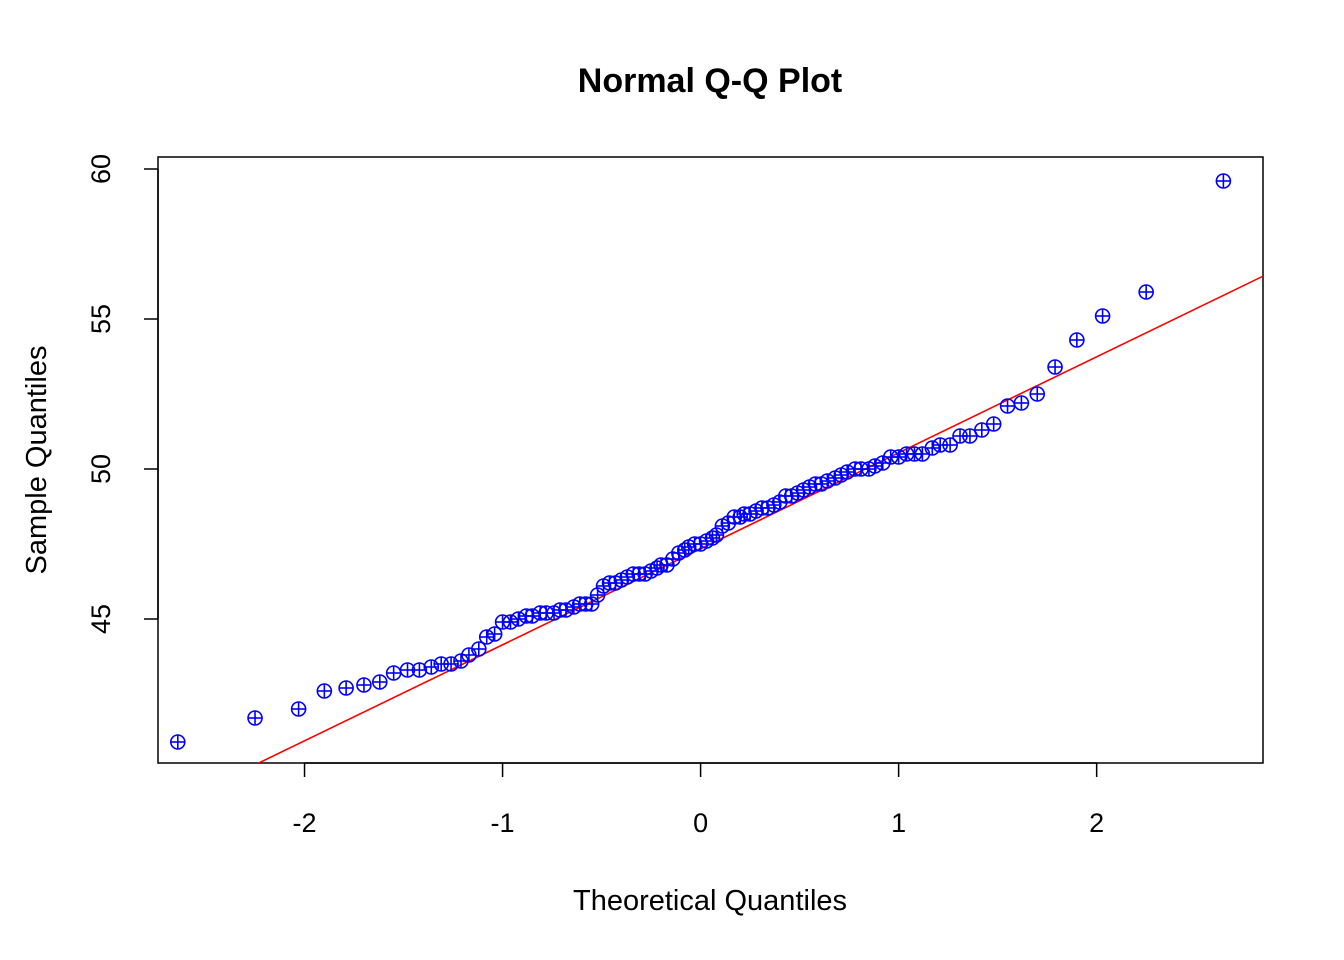 The height and width of the screenshot is (960, 1344). Describe the element at coordinates (122, 394) in the screenshot. I see `y-axis: 45 50 55 60` at that location.